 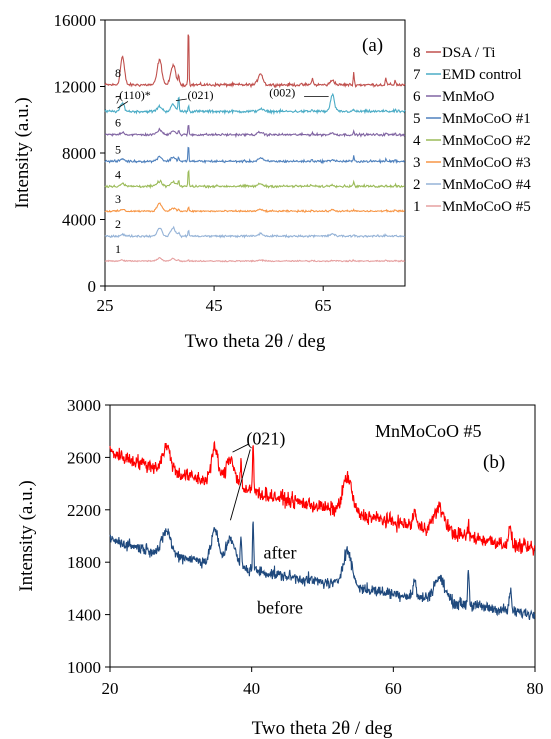 What do you see at coordinates (535, 688) in the screenshot?
I see `x-tick-label: 80` at bounding box center [535, 688].